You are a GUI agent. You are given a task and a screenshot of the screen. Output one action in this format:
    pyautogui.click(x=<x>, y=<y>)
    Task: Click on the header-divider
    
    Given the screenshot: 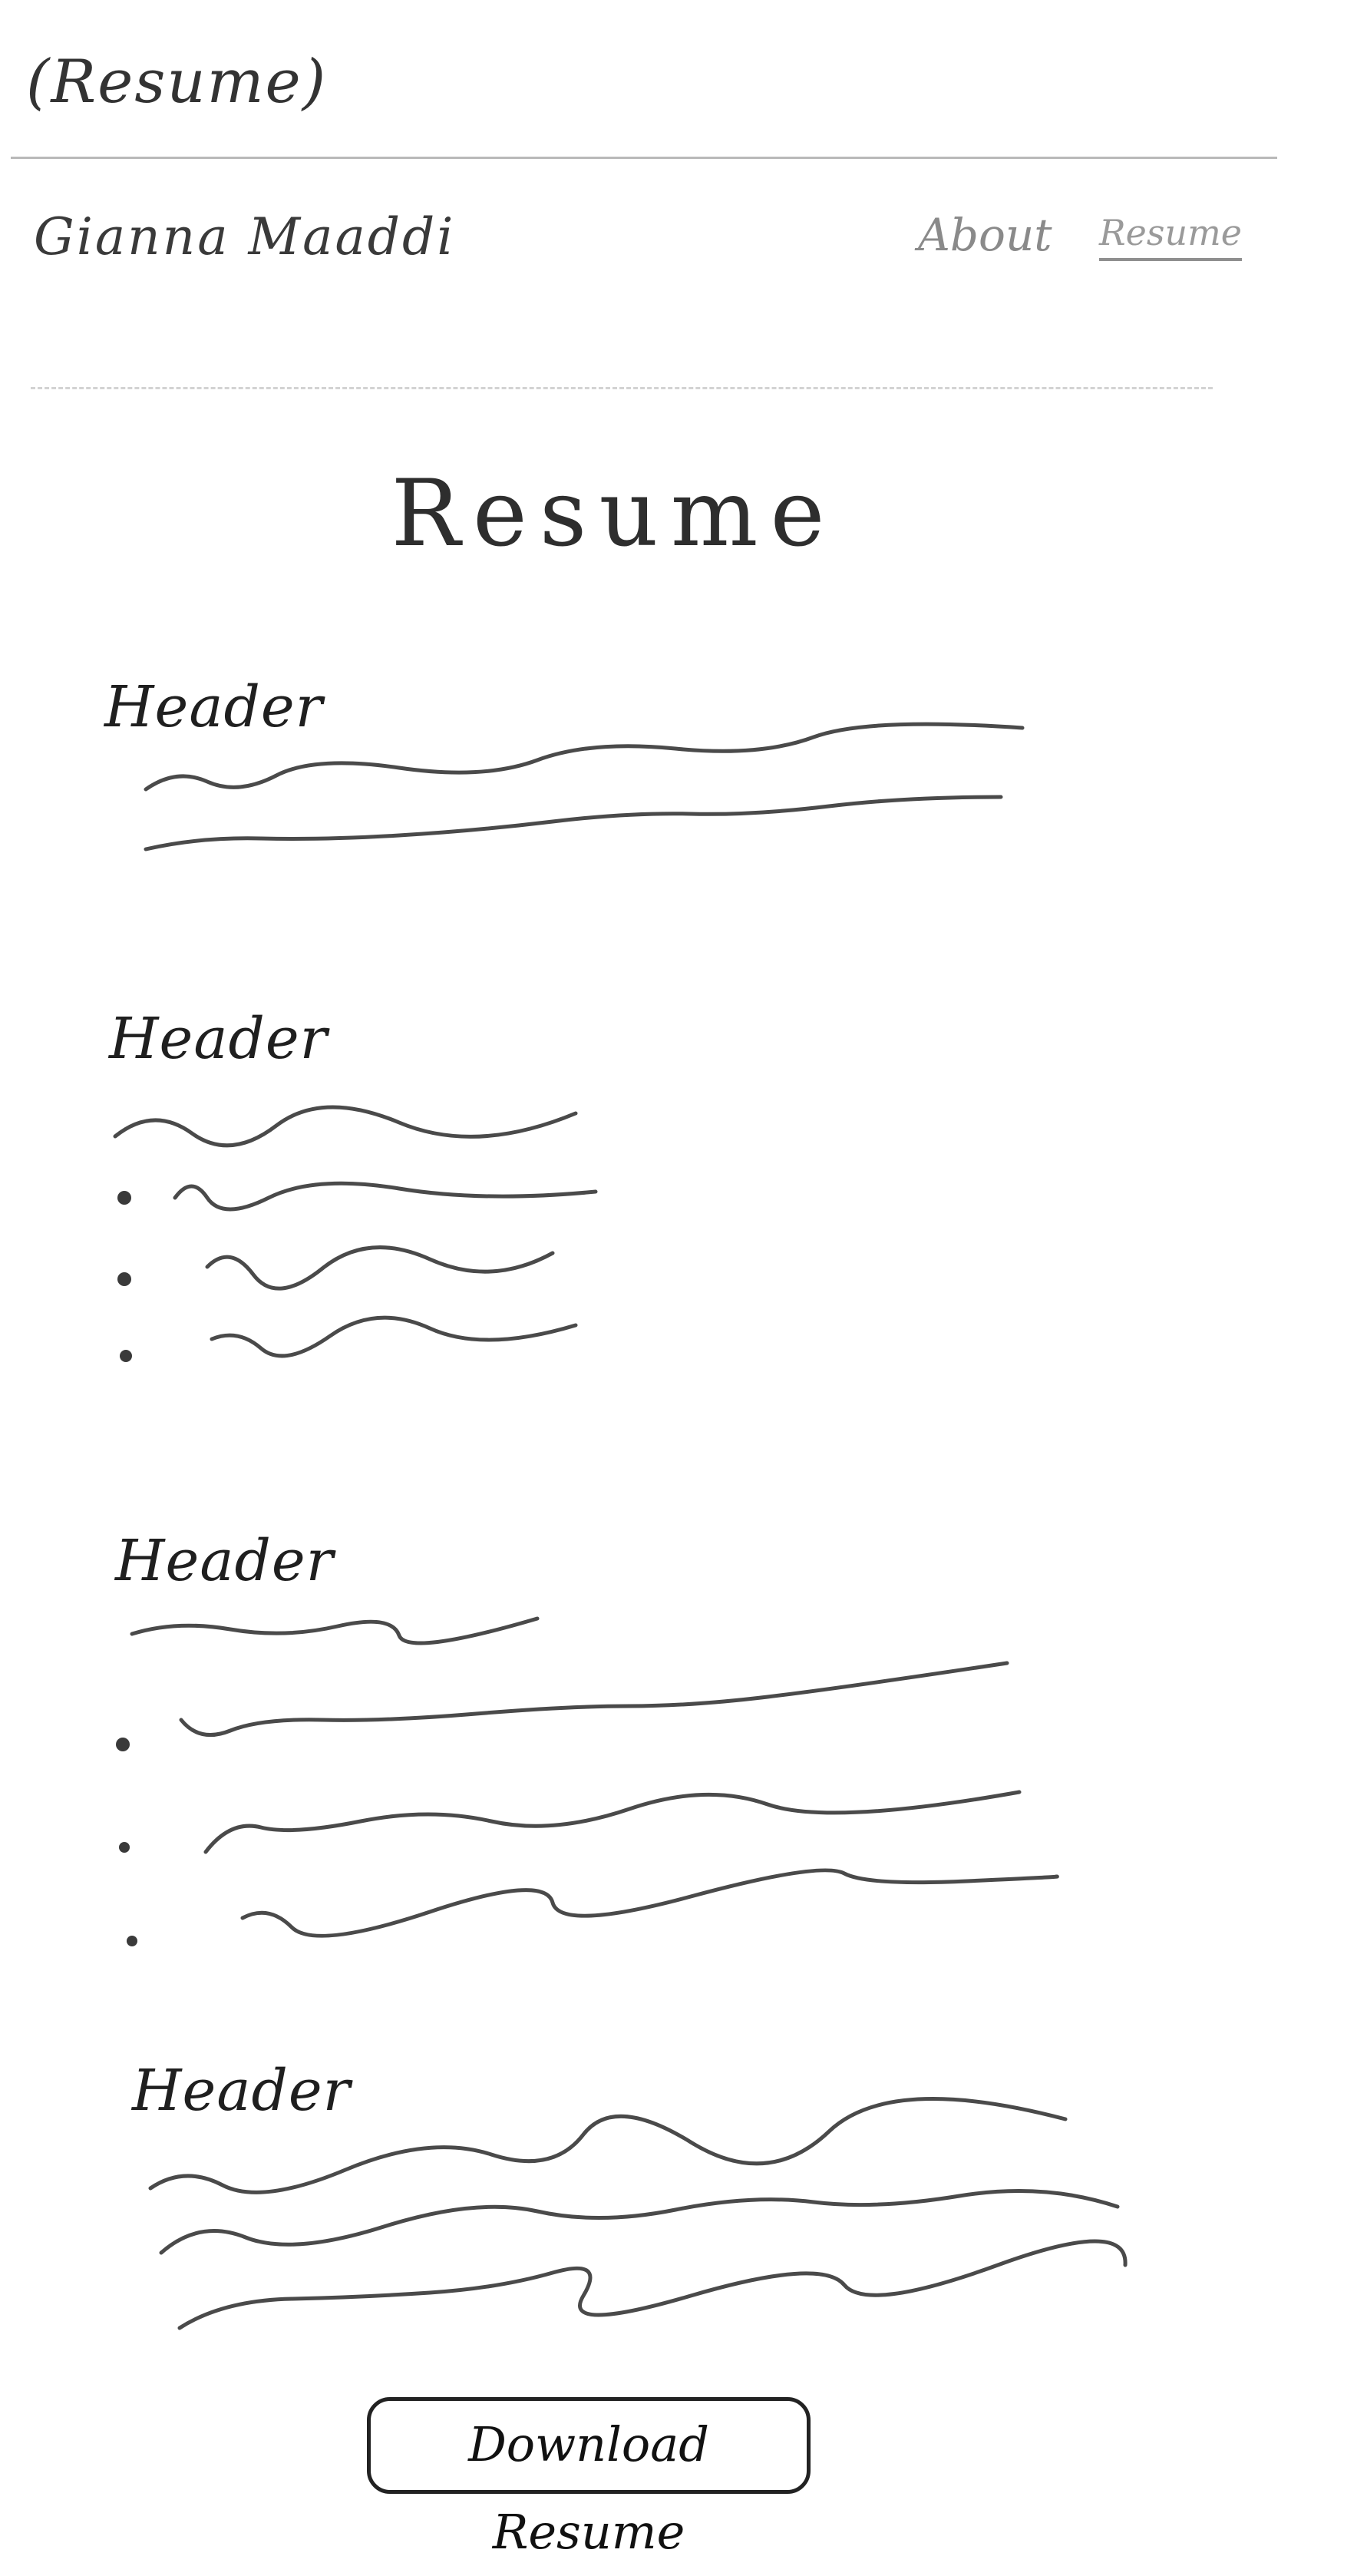 What is the action you would take?
    pyautogui.click(x=622, y=388)
    